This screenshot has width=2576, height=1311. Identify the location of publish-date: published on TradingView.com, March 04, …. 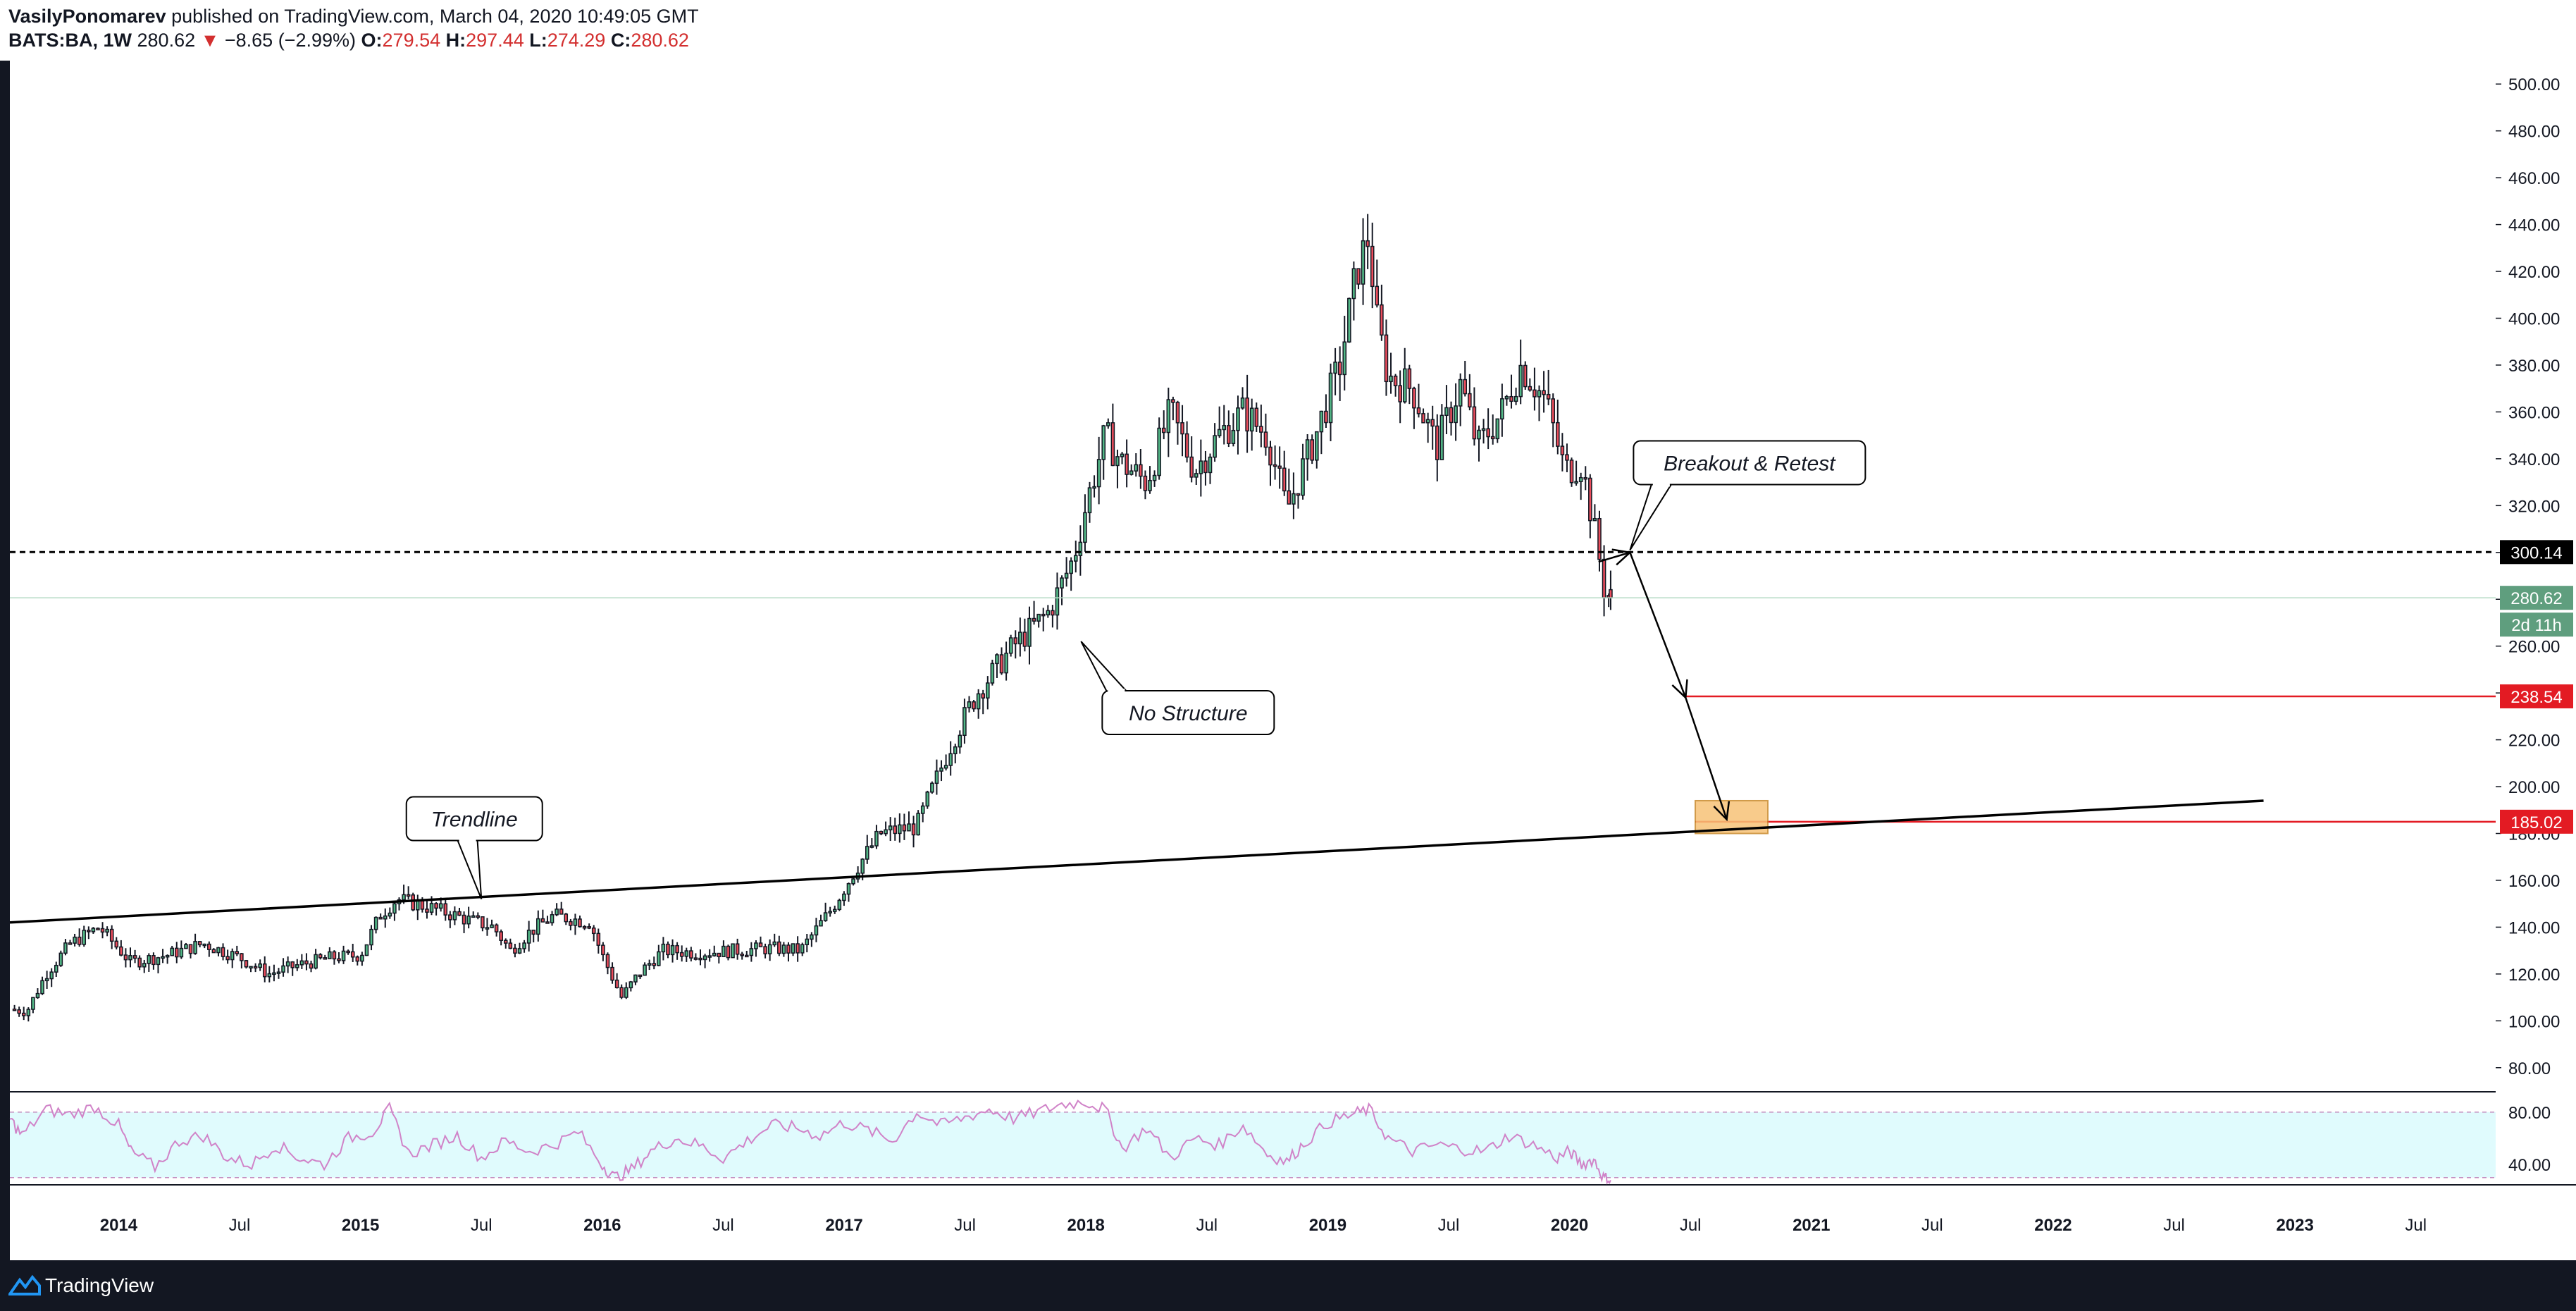
(435, 16).